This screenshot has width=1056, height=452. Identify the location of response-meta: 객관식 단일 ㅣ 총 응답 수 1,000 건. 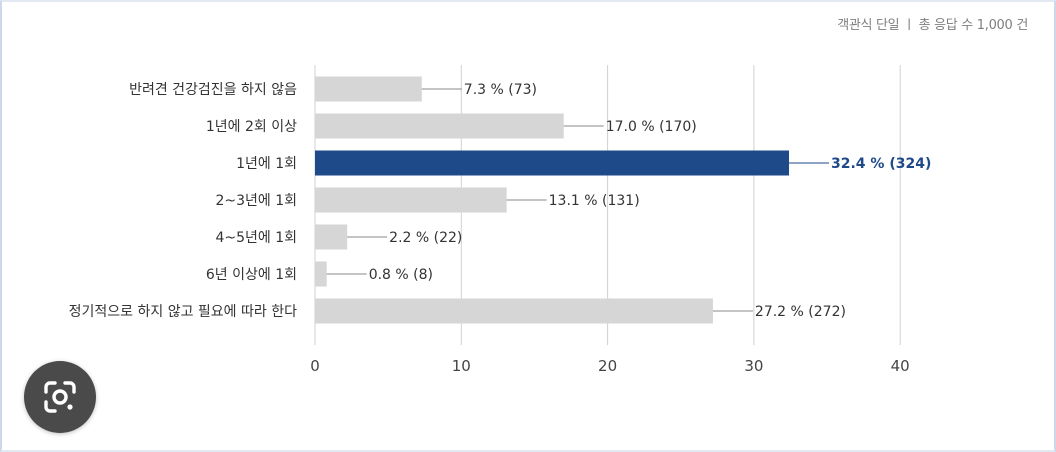
(932, 25).